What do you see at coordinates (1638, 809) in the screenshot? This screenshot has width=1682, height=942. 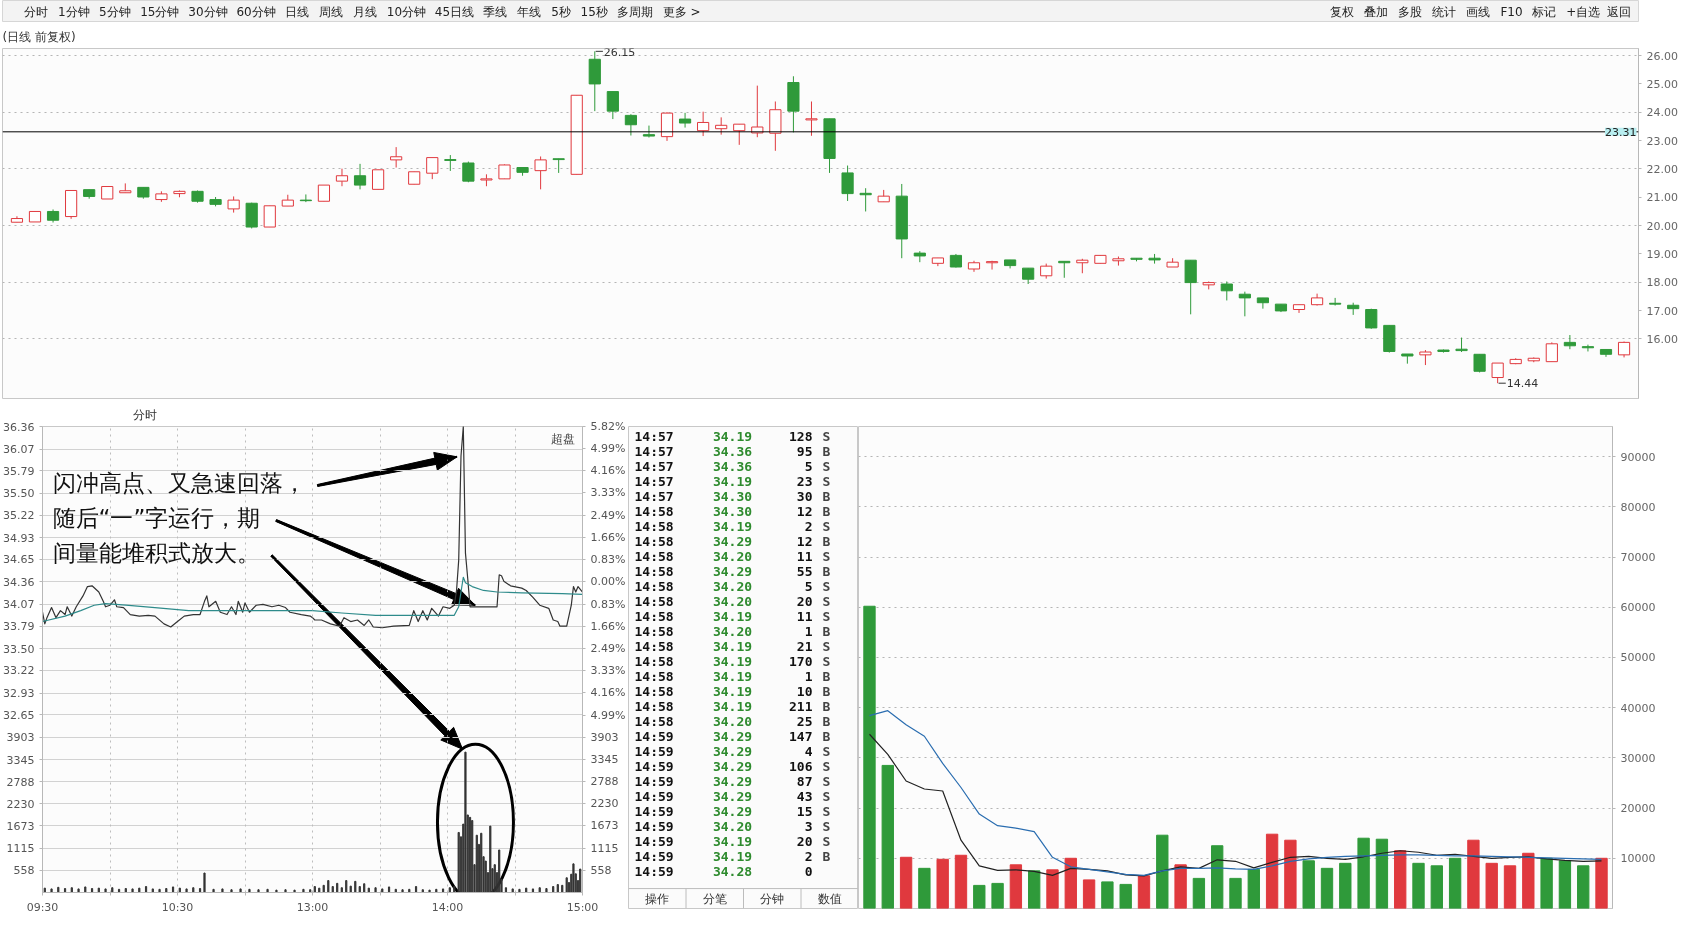 I see `y-tick-label: 20000` at bounding box center [1638, 809].